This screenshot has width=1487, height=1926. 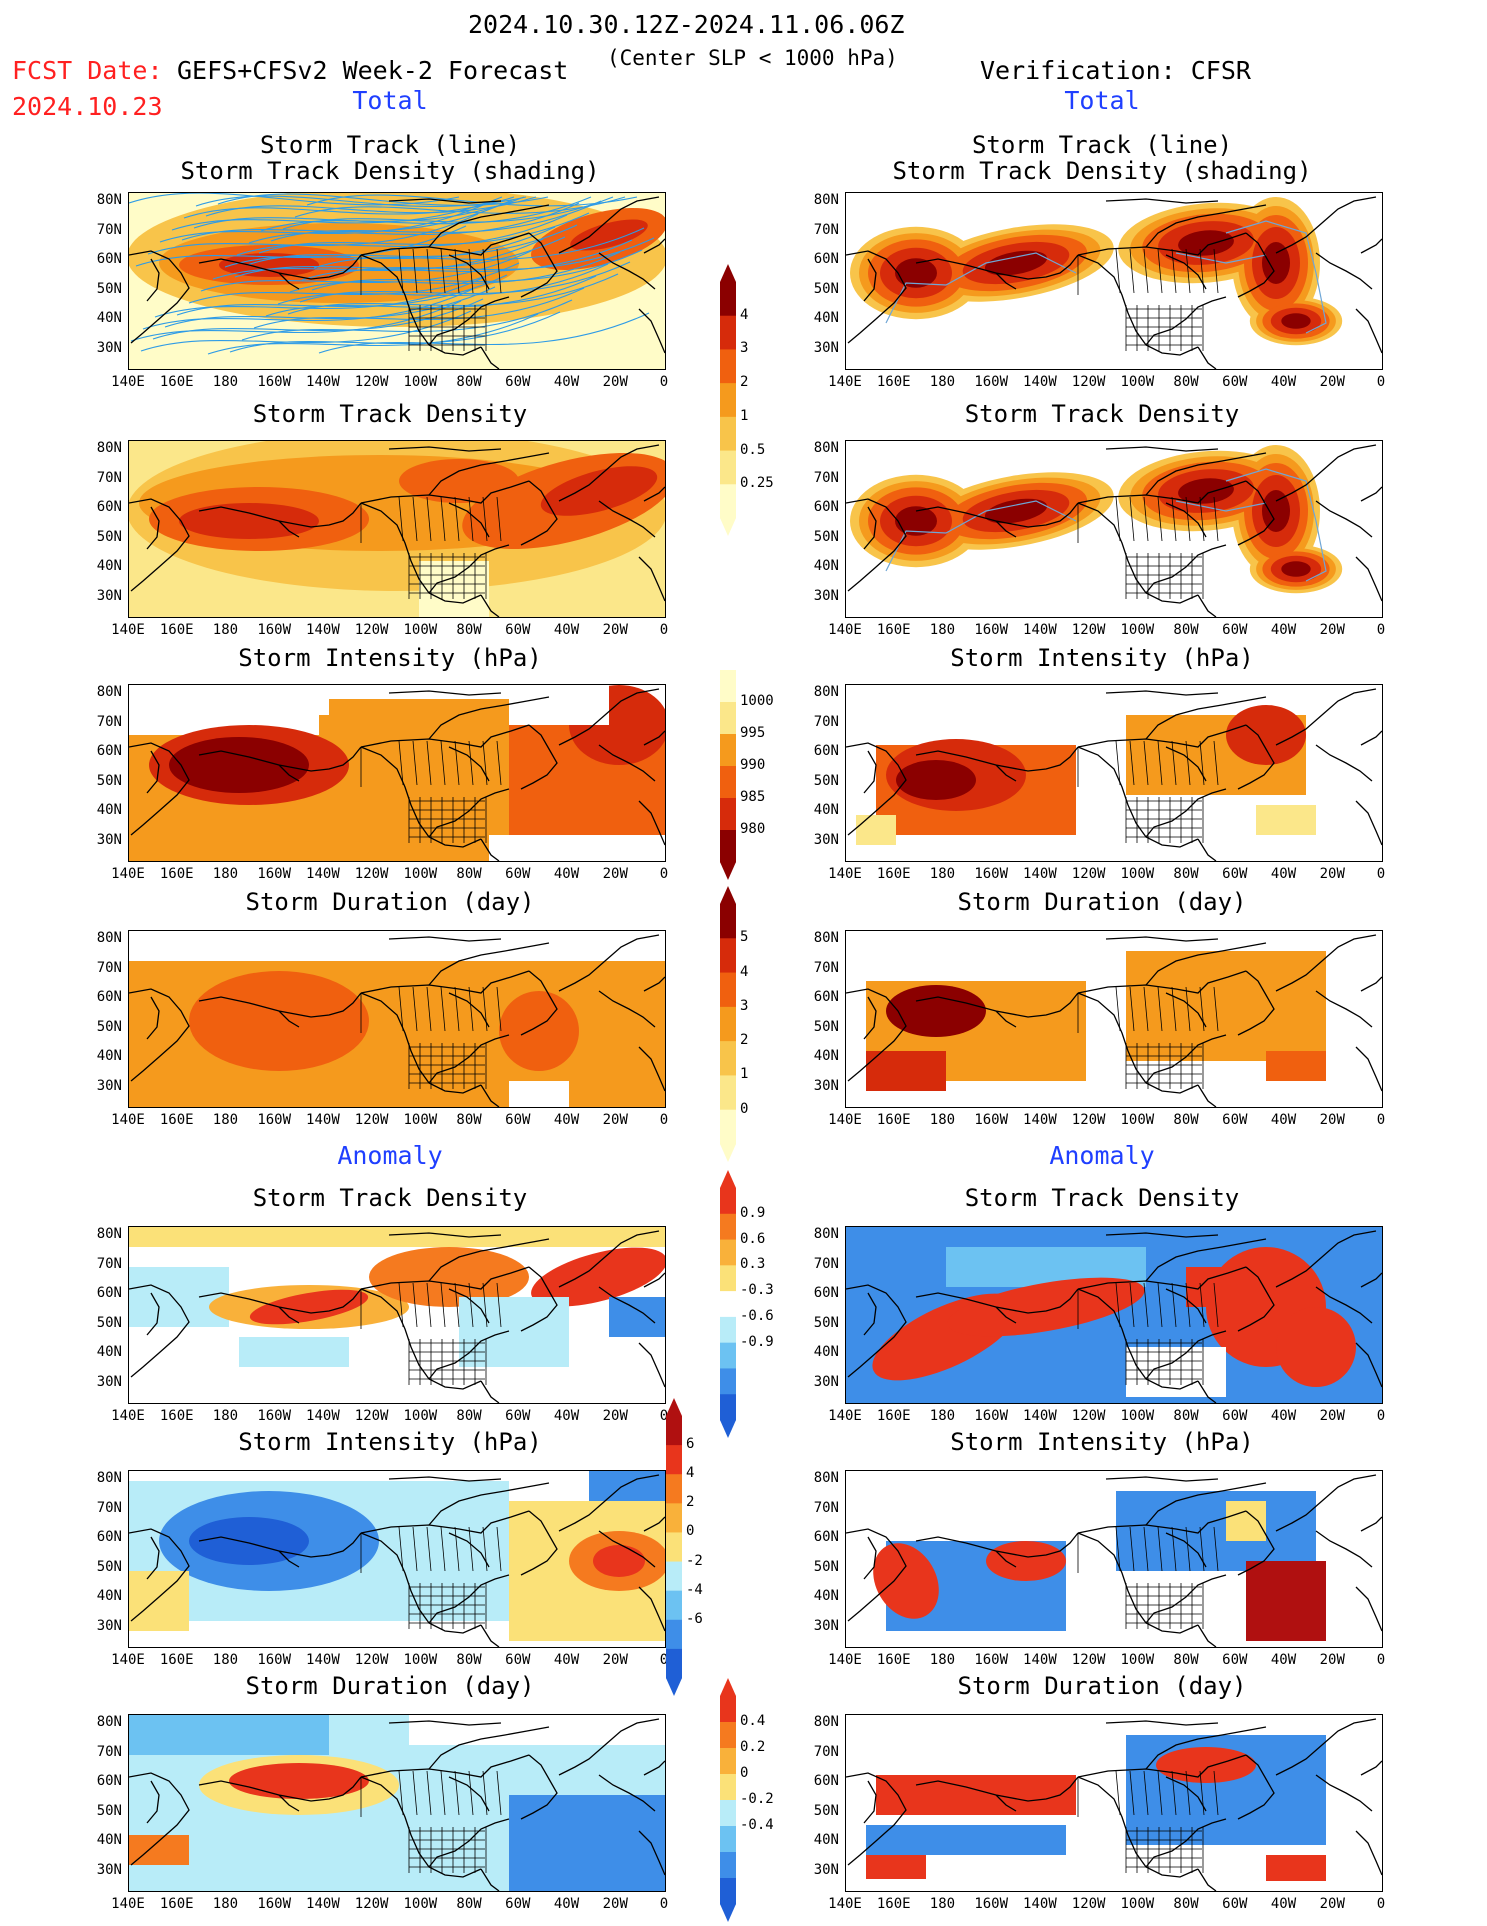 What do you see at coordinates (109, 1810) in the screenshot?
I see `lat-tick-label: 50N` at bounding box center [109, 1810].